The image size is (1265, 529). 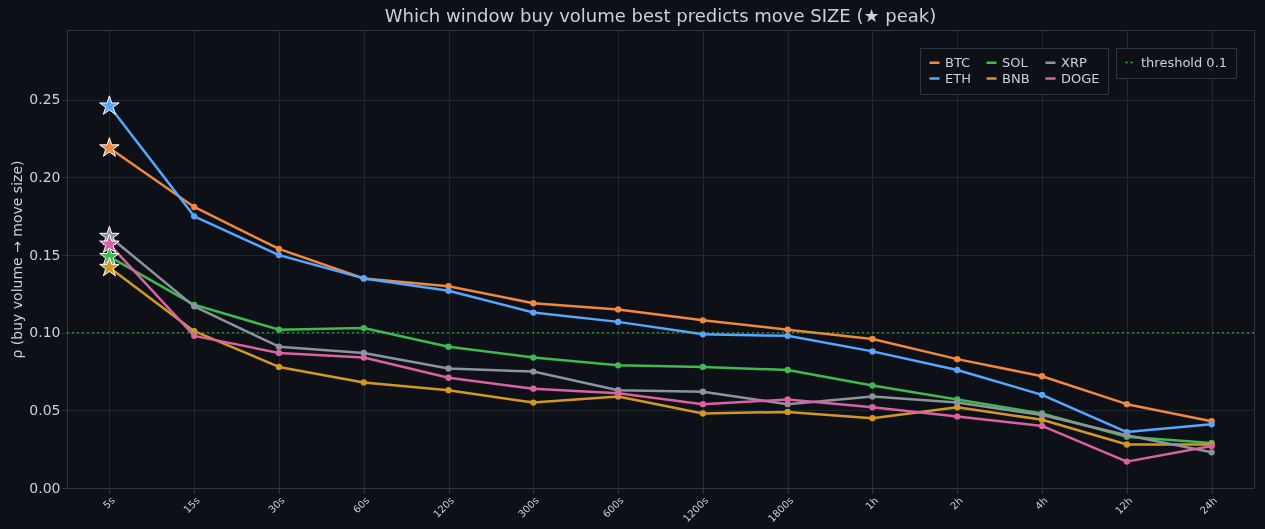 What do you see at coordinates (1124, 505) in the screenshot?
I see `x-tick-label: 12h` at bounding box center [1124, 505].